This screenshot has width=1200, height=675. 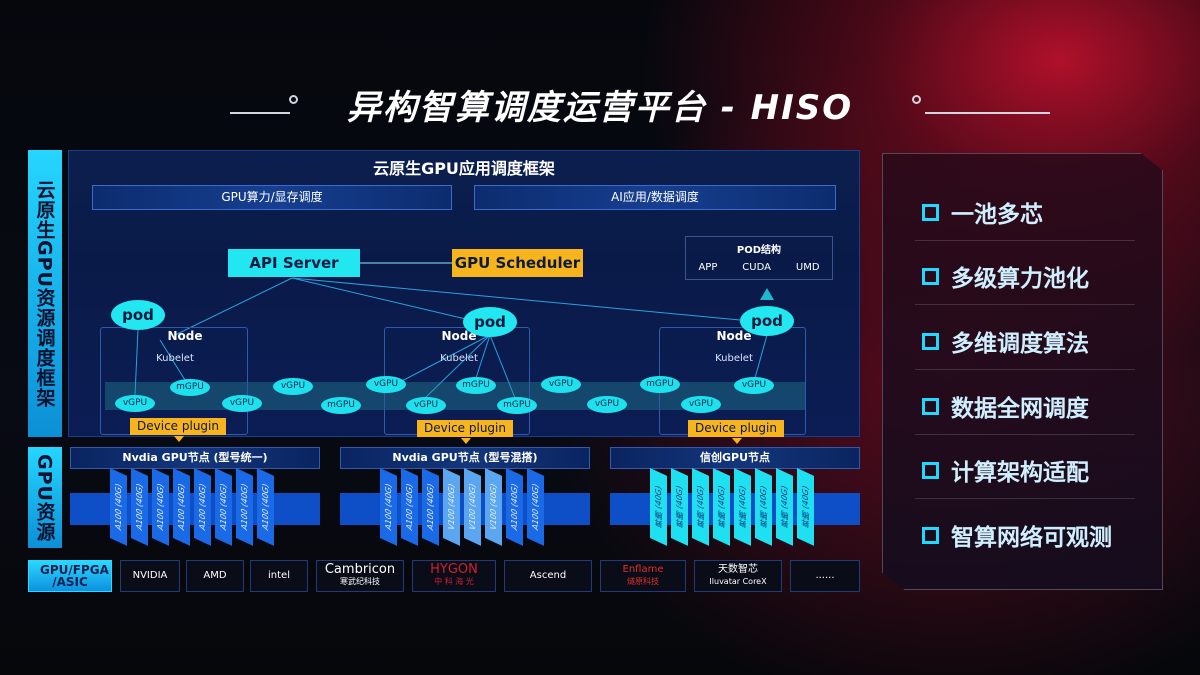 What do you see at coordinates (643, 581) in the screenshot?
I see `vendor-subname: 燧原科技` at bounding box center [643, 581].